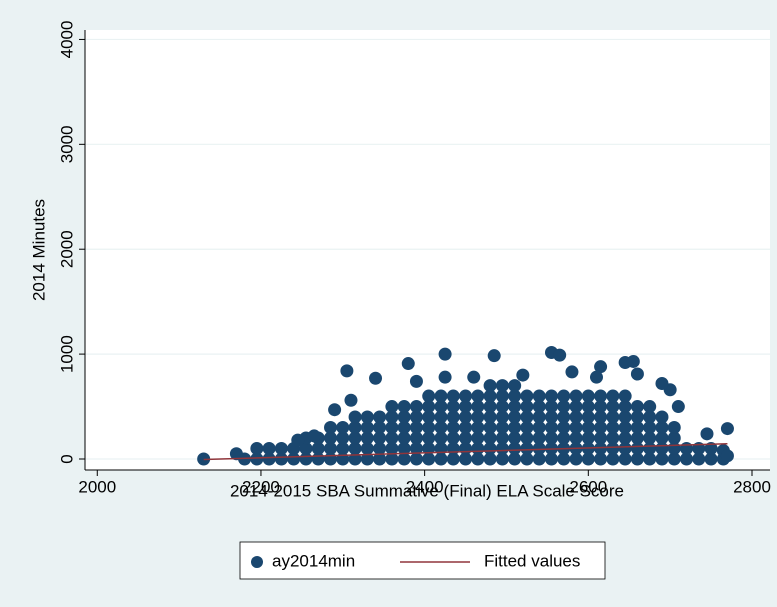  I want to click on legend-label: ay2014min, so click(313, 560).